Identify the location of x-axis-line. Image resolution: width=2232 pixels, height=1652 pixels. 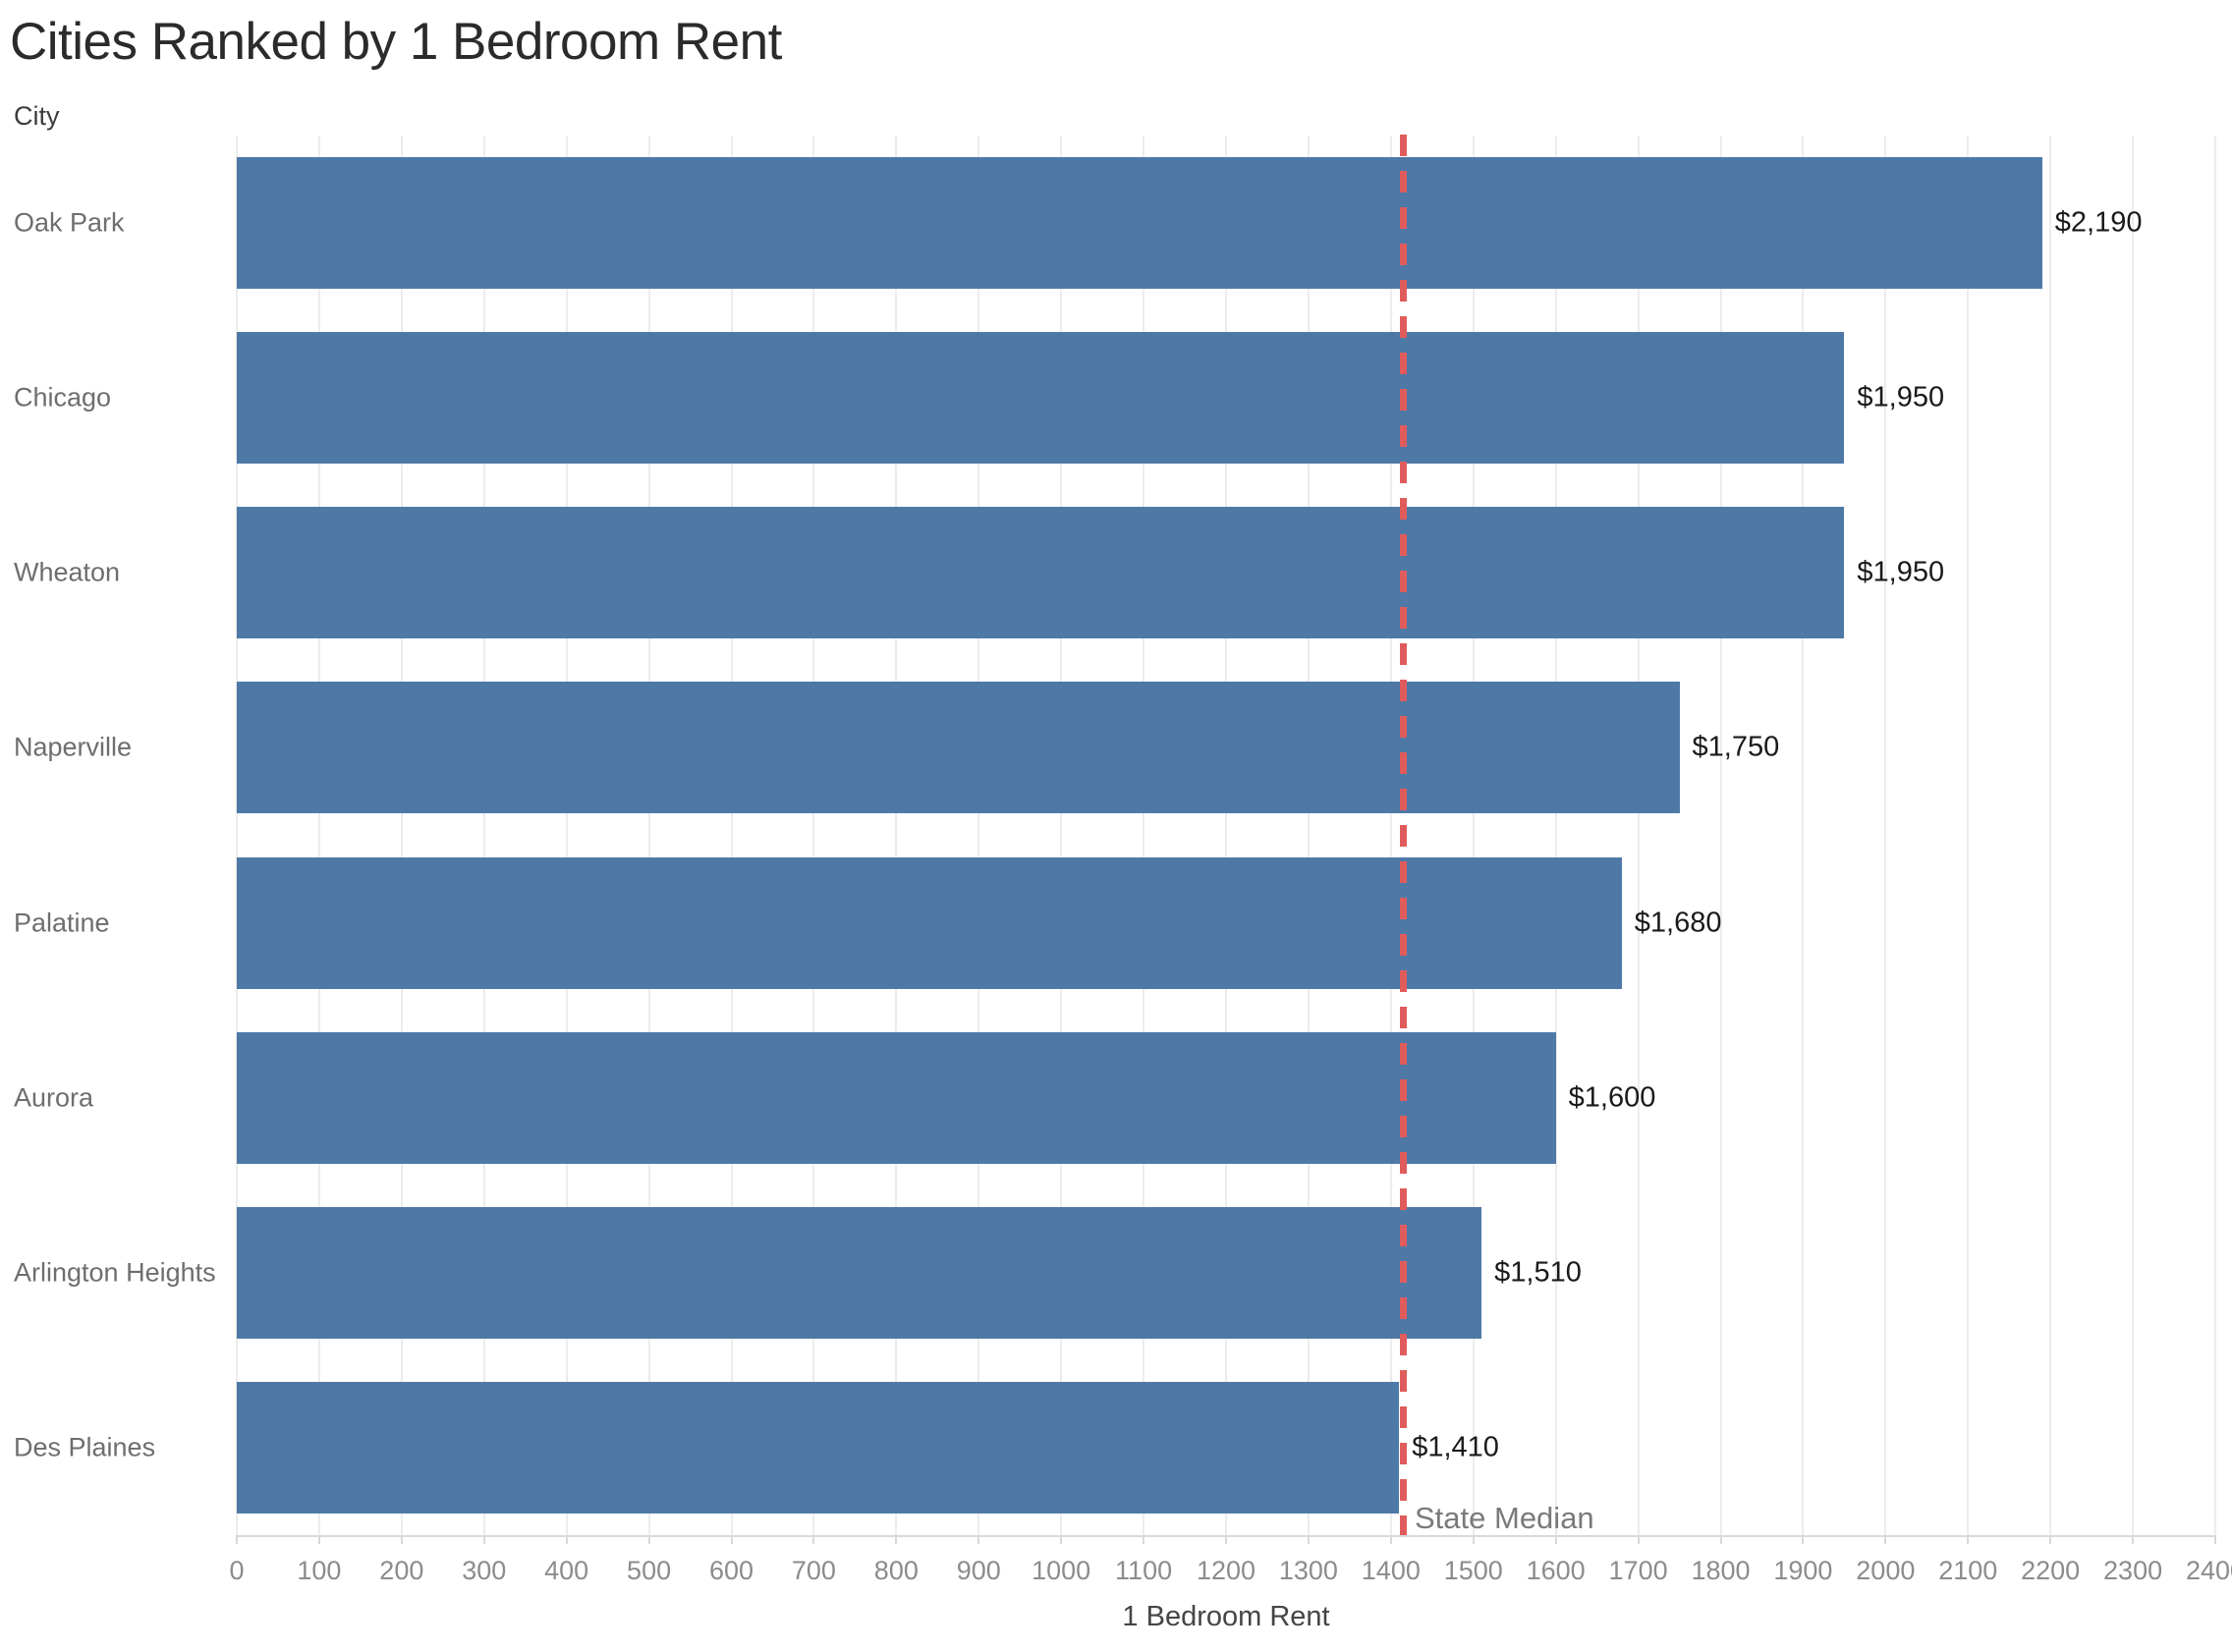
(1226, 1536).